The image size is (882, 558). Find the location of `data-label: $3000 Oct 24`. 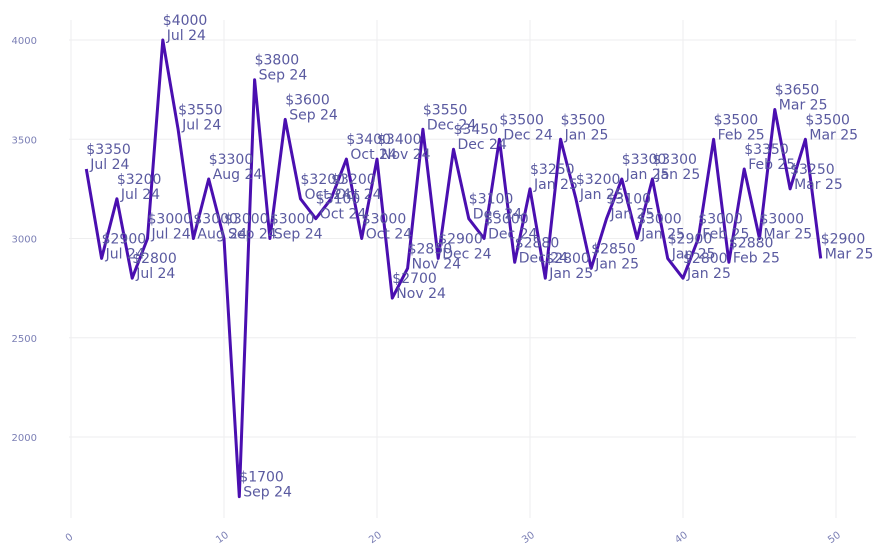

data-label: $3000 Oct 24 is located at coordinates (387, 227).